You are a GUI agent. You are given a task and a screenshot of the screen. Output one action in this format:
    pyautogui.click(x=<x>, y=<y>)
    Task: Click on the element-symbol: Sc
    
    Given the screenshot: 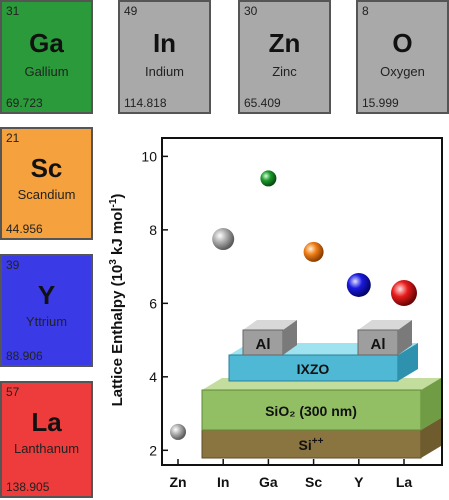 What is the action you would take?
    pyautogui.click(x=46, y=168)
    